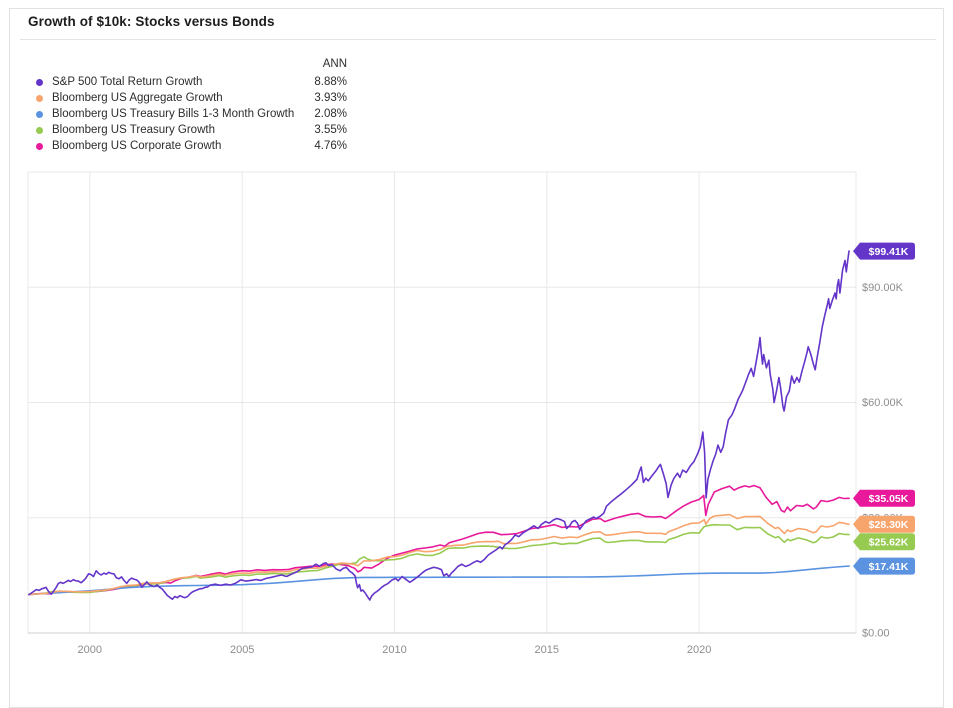  I want to click on x-axis-tick-label: 2000, so click(90, 650).